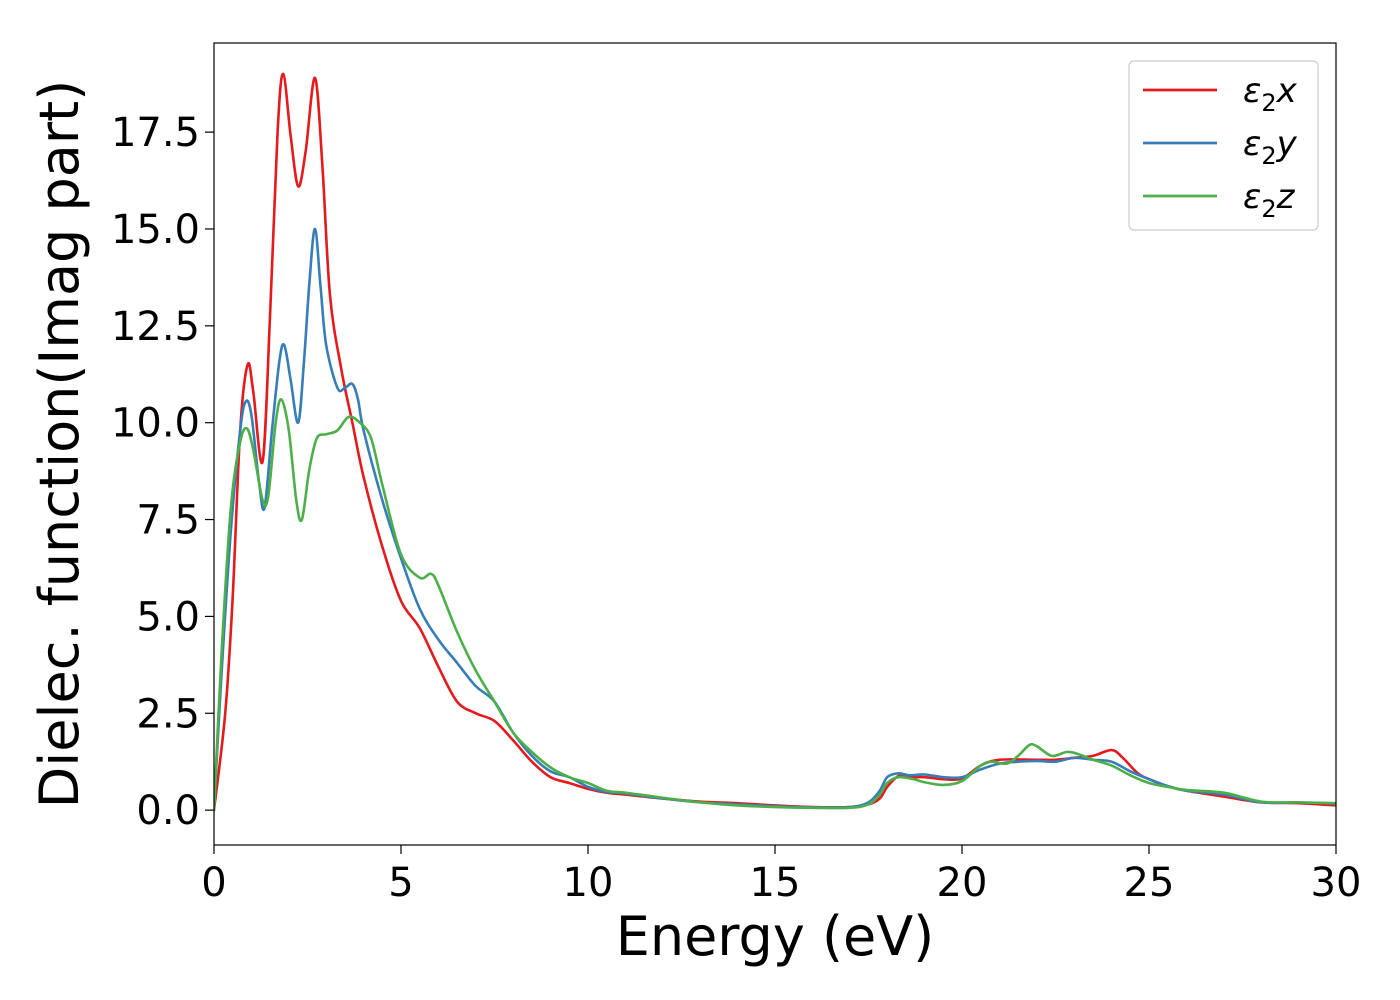  I want to click on y-tick-label: 0.0, so click(168, 811).